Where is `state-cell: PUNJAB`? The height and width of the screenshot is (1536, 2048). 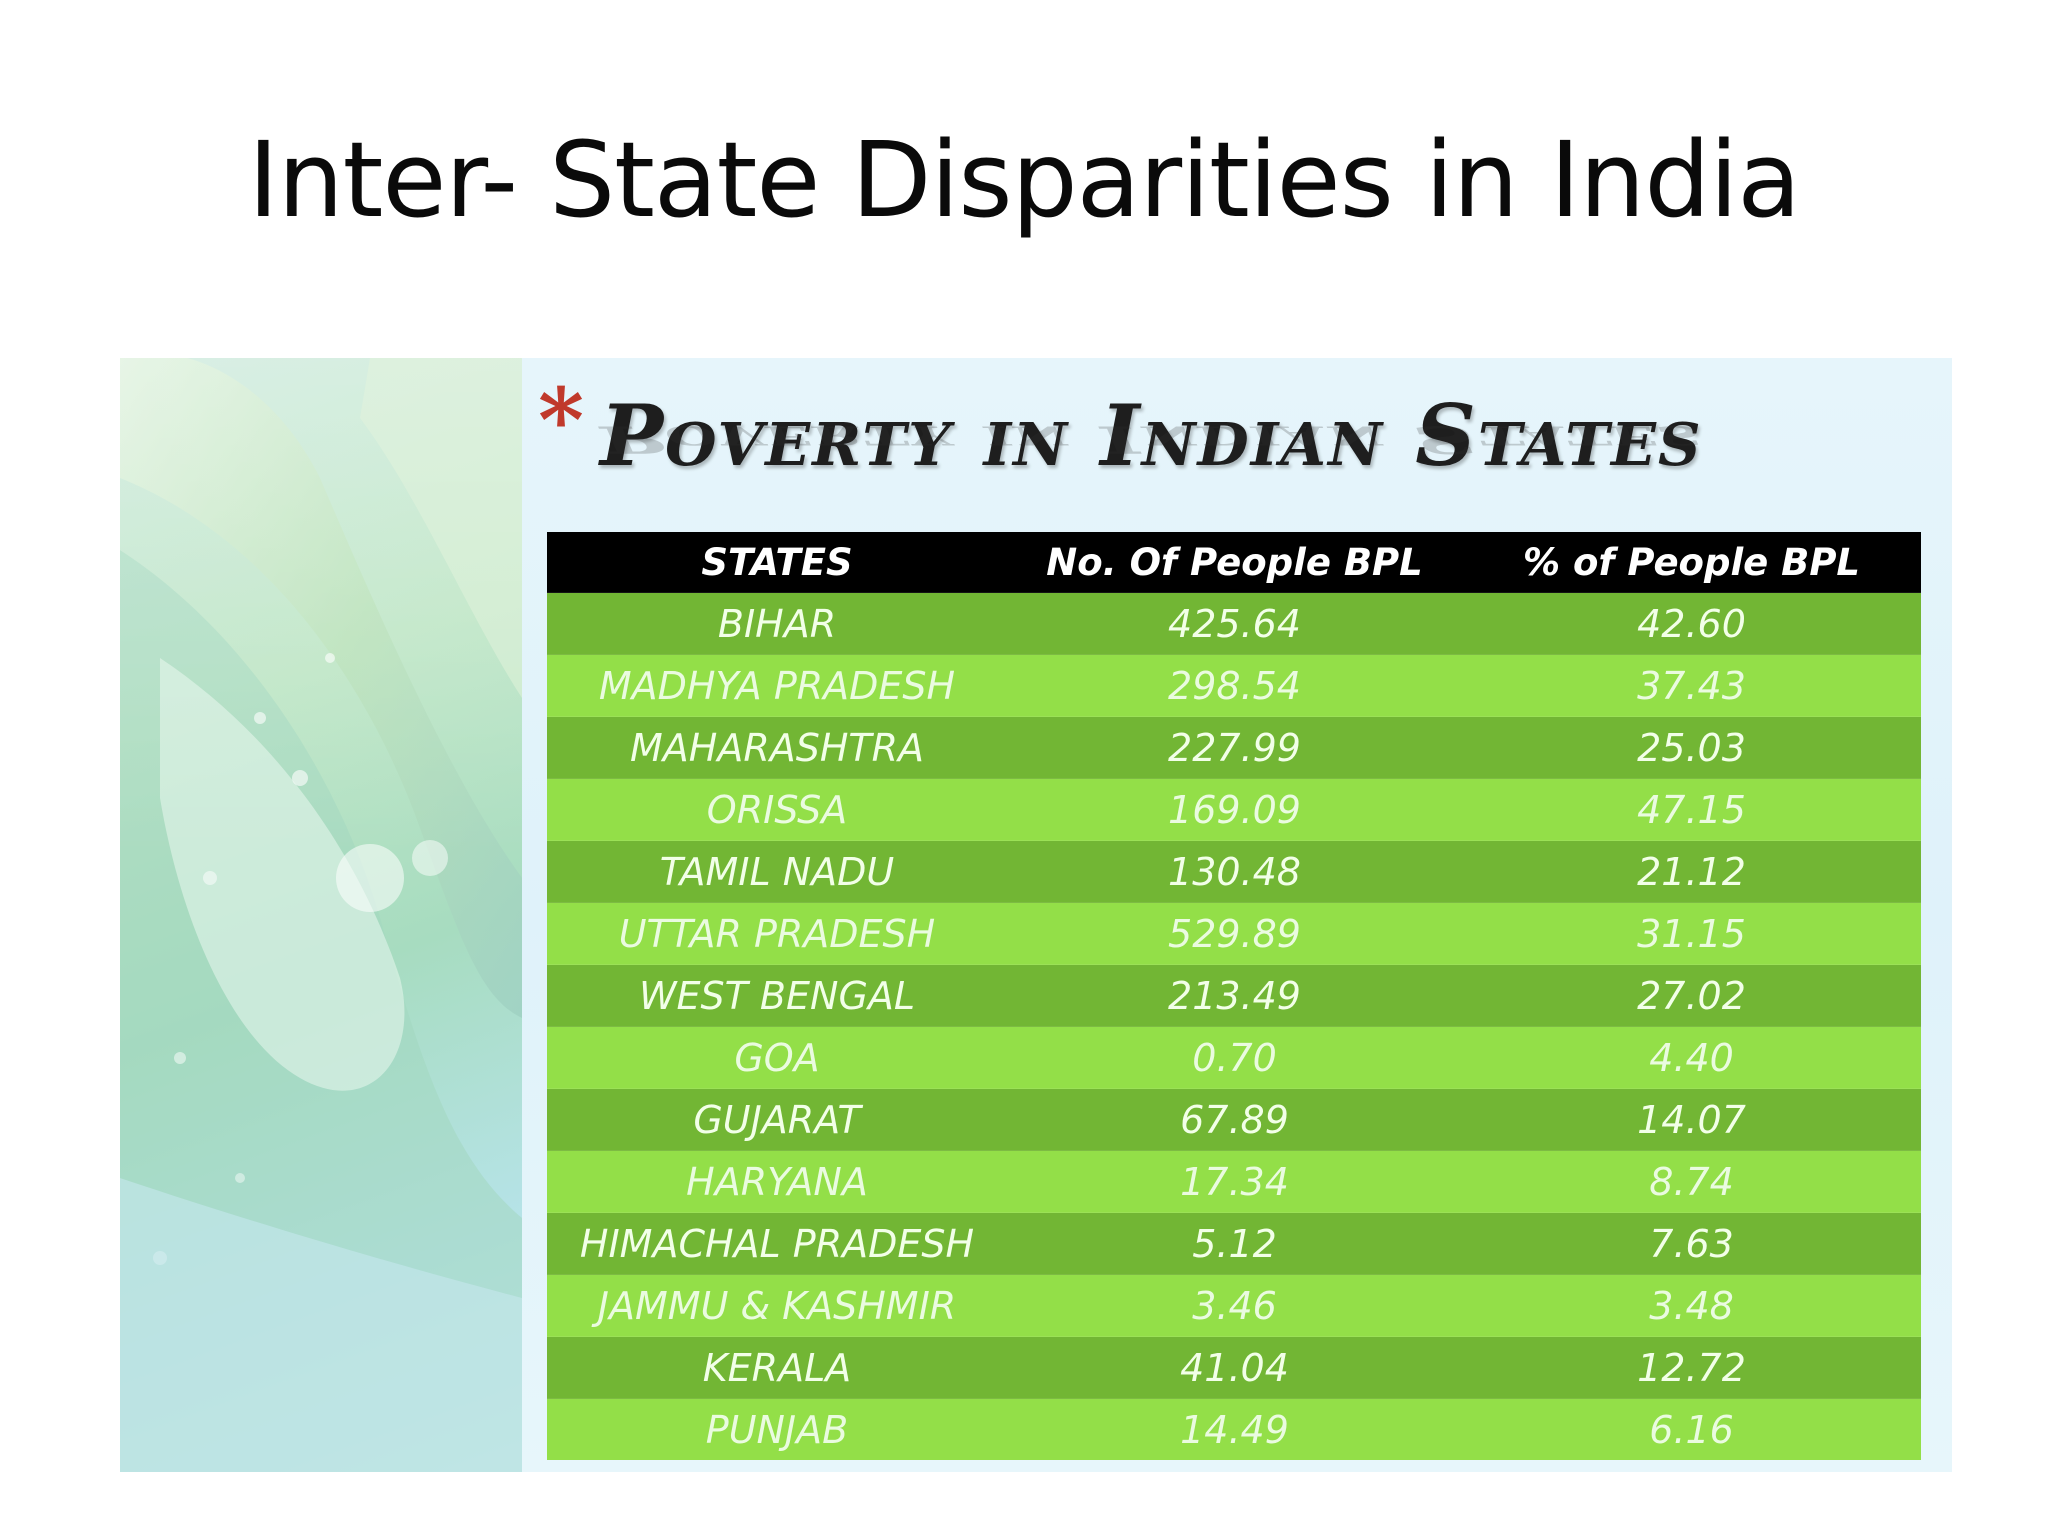 state-cell: PUNJAB is located at coordinates (777, 1429).